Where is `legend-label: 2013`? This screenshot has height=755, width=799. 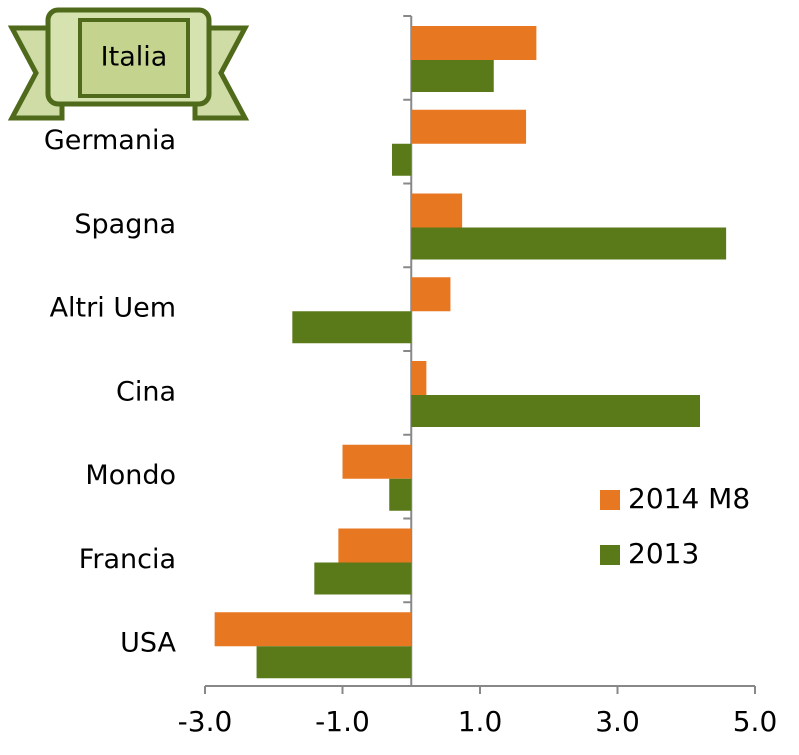 legend-label: 2013 is located at coordinates (663, 553).